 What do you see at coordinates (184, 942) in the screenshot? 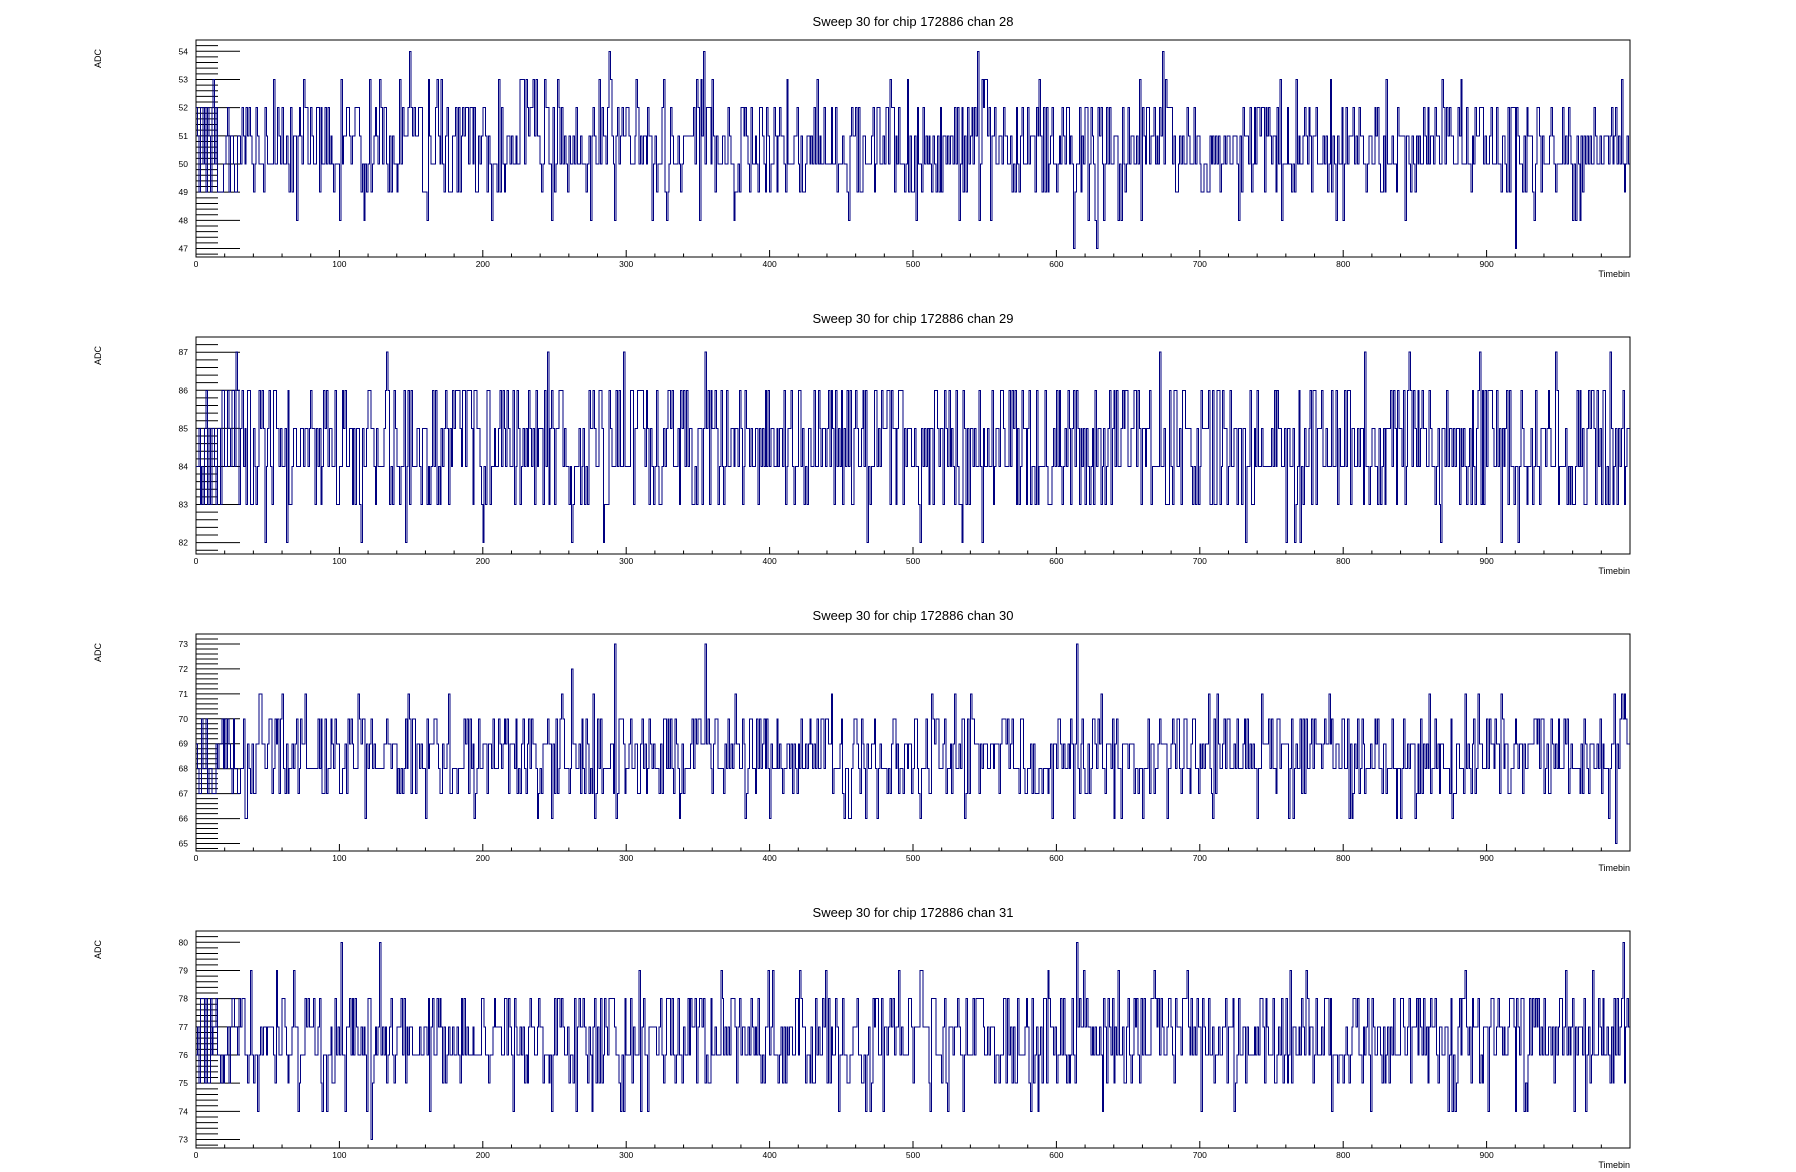
I see `y-tick-label: 80` at bounding box center [184, 942].